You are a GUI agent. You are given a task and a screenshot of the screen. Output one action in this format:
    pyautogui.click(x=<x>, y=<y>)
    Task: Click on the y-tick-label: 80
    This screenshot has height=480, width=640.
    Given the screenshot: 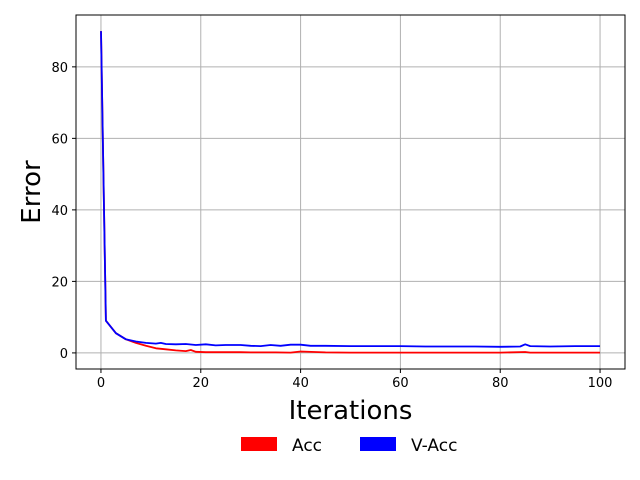 What is the action you would take?
    pyautogui.click(x=59, y=68)
    